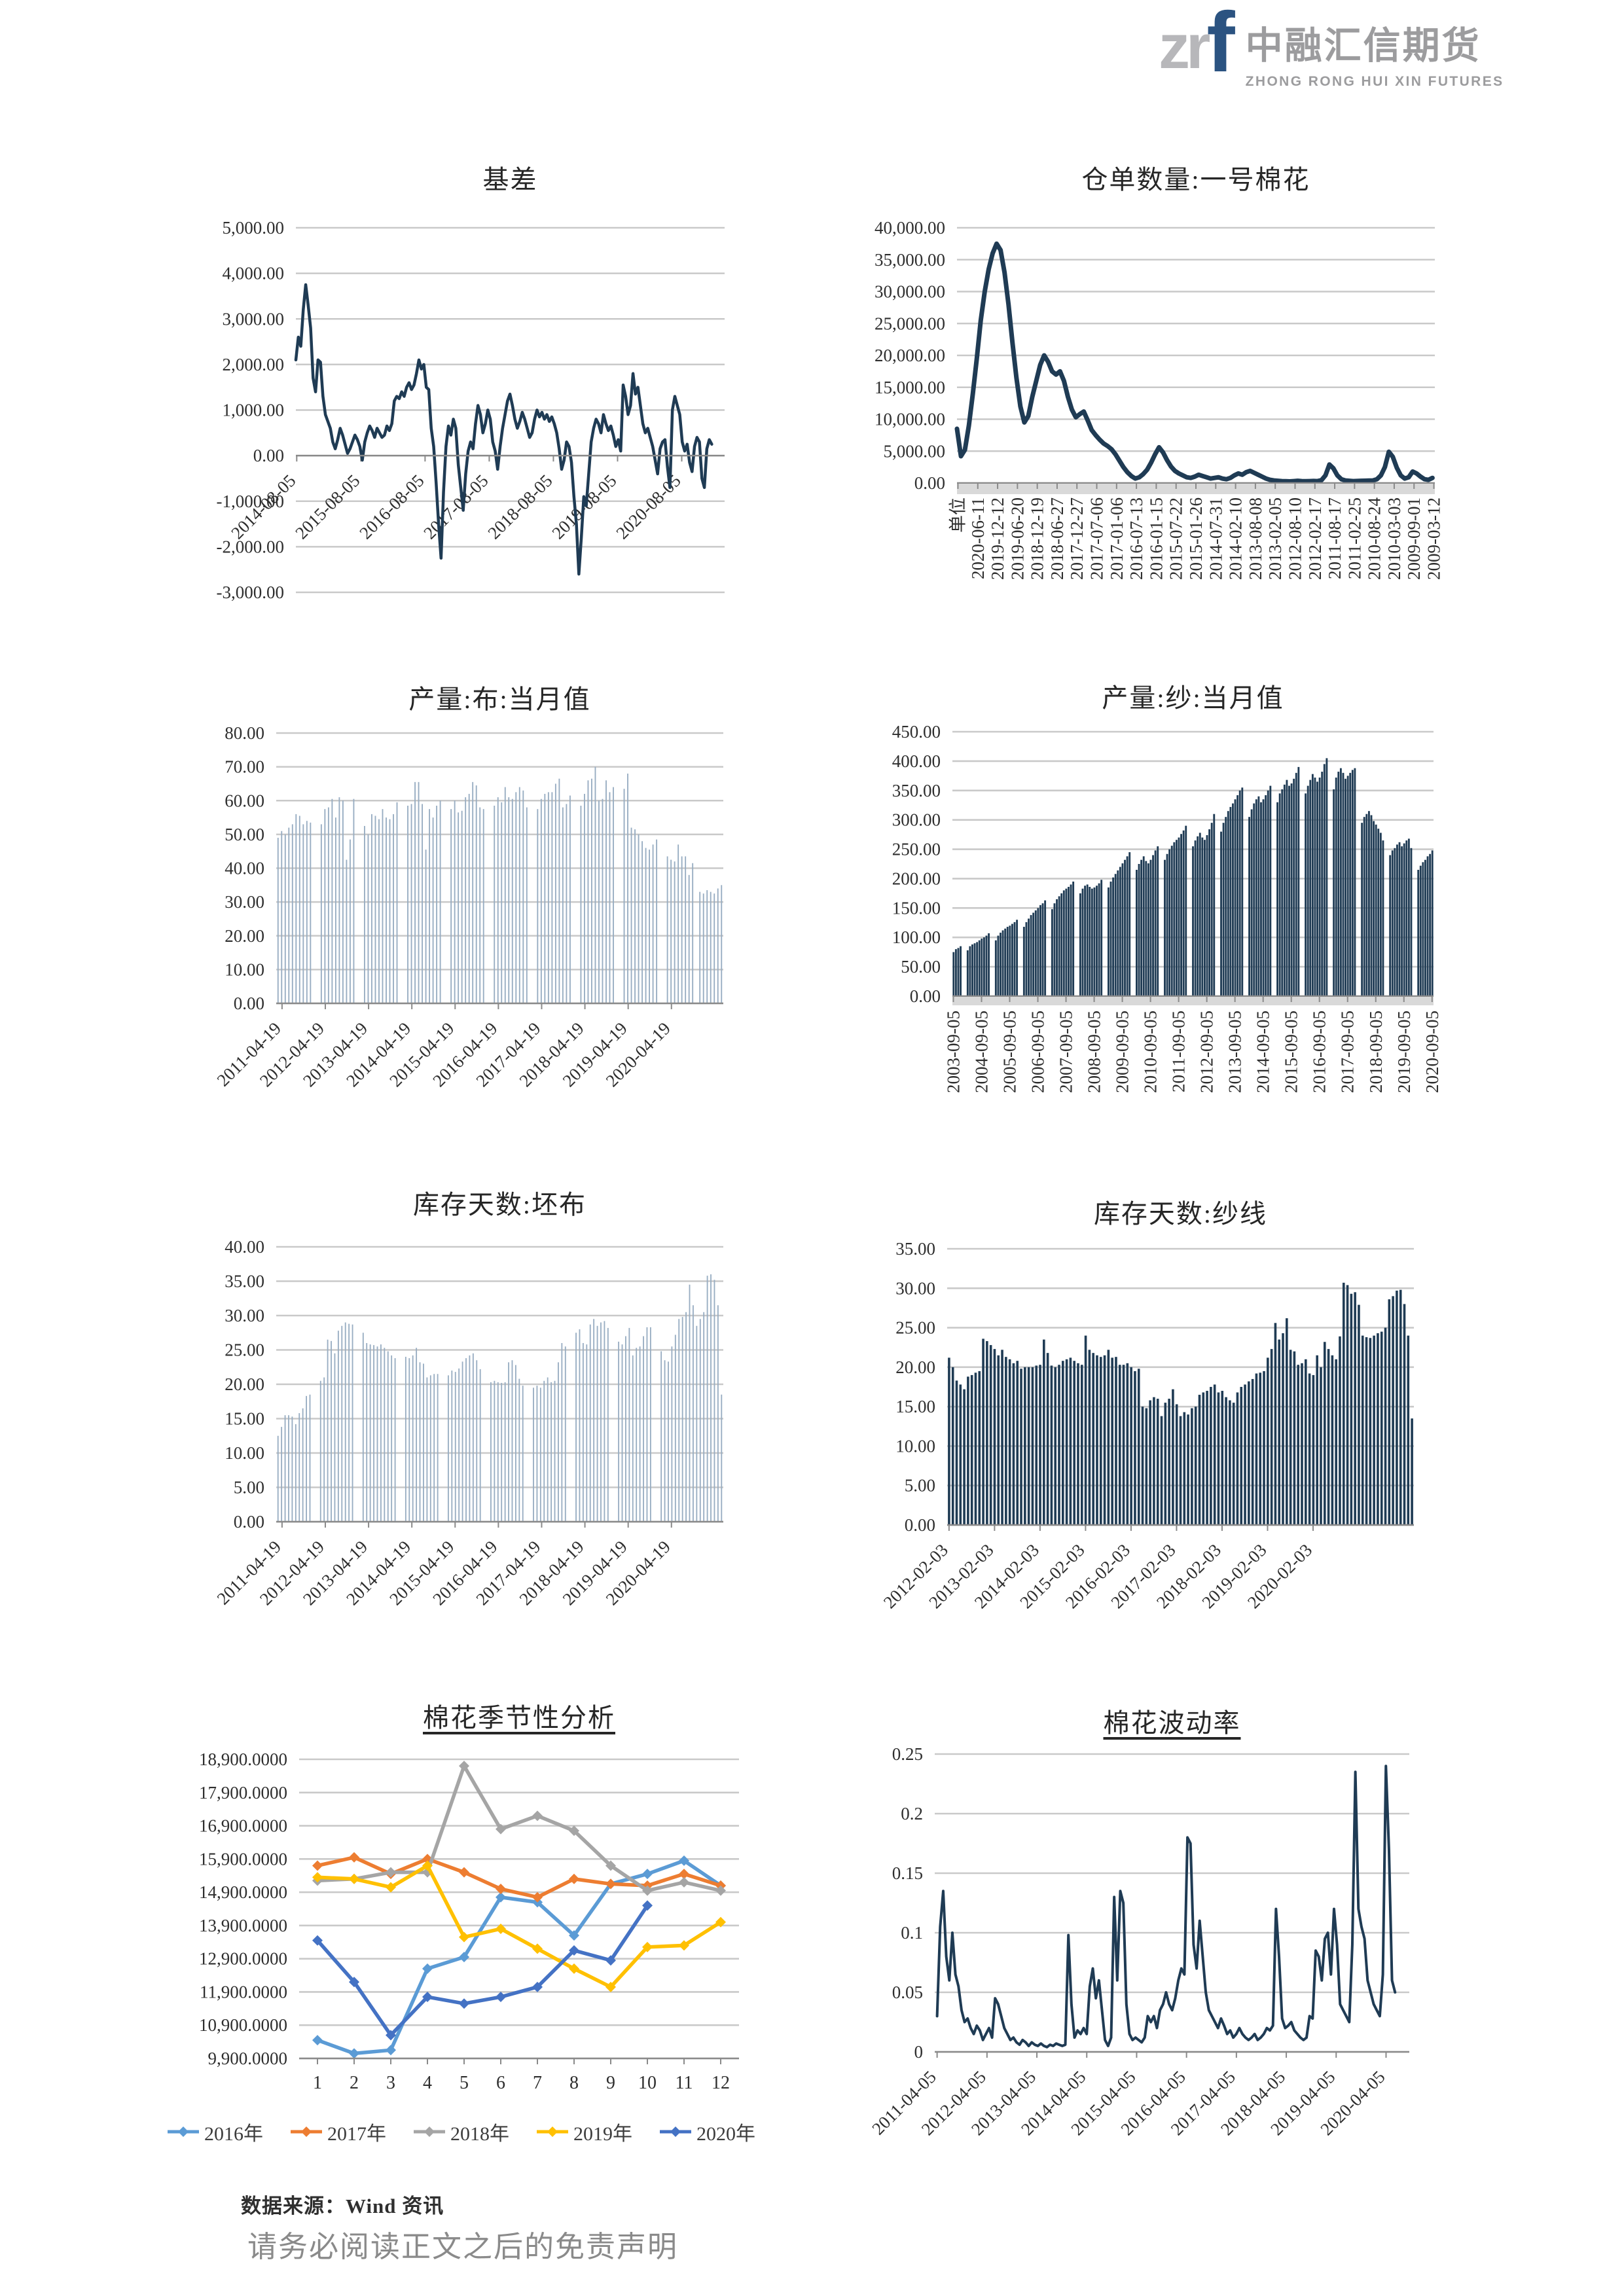 The image size is (1624, 2296). What do you see at coordinates (461, 2131) in the screenshot?
I see `legend-item: 2018年` at bounding box center [461, 2131].